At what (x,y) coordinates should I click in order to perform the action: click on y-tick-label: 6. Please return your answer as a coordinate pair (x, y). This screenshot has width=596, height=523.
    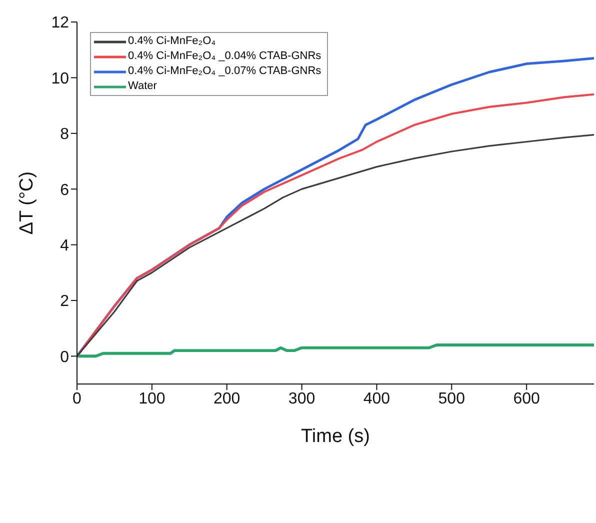
    Looking at the image, I should click on (65, 190).